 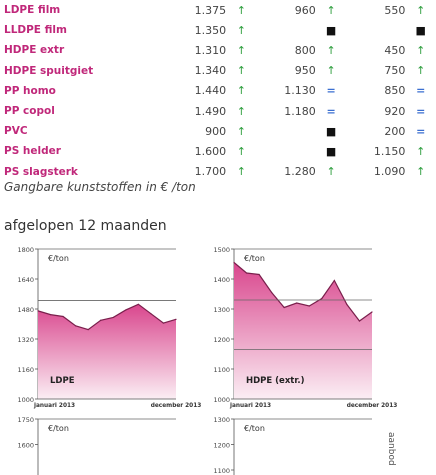 I want to click on material-name: LDPE film, so click(x=32, y=10).